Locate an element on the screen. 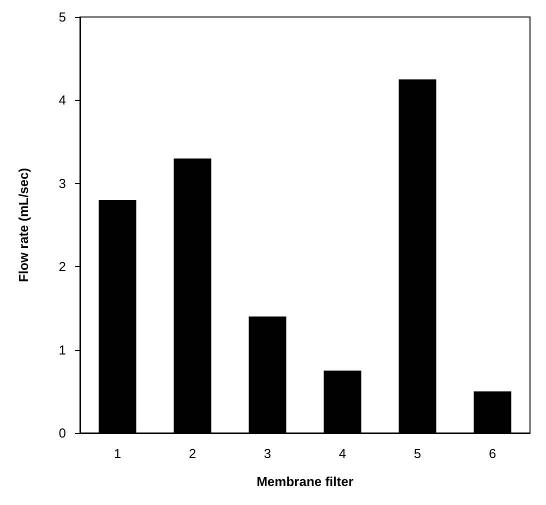 Image resolution: width=546 pixels, height=505 pixels. y-tick-label: 0 is located at coordinates (62, 433).